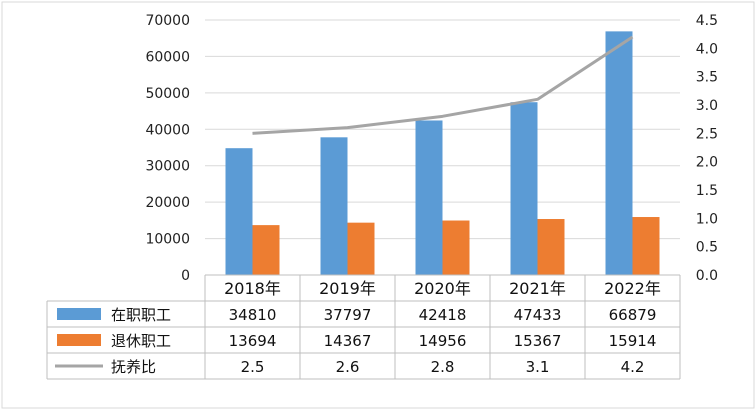  Describe the element at coordinates (167, 57) in the screenshot. I see `left-tick-label: 60000` at that location.